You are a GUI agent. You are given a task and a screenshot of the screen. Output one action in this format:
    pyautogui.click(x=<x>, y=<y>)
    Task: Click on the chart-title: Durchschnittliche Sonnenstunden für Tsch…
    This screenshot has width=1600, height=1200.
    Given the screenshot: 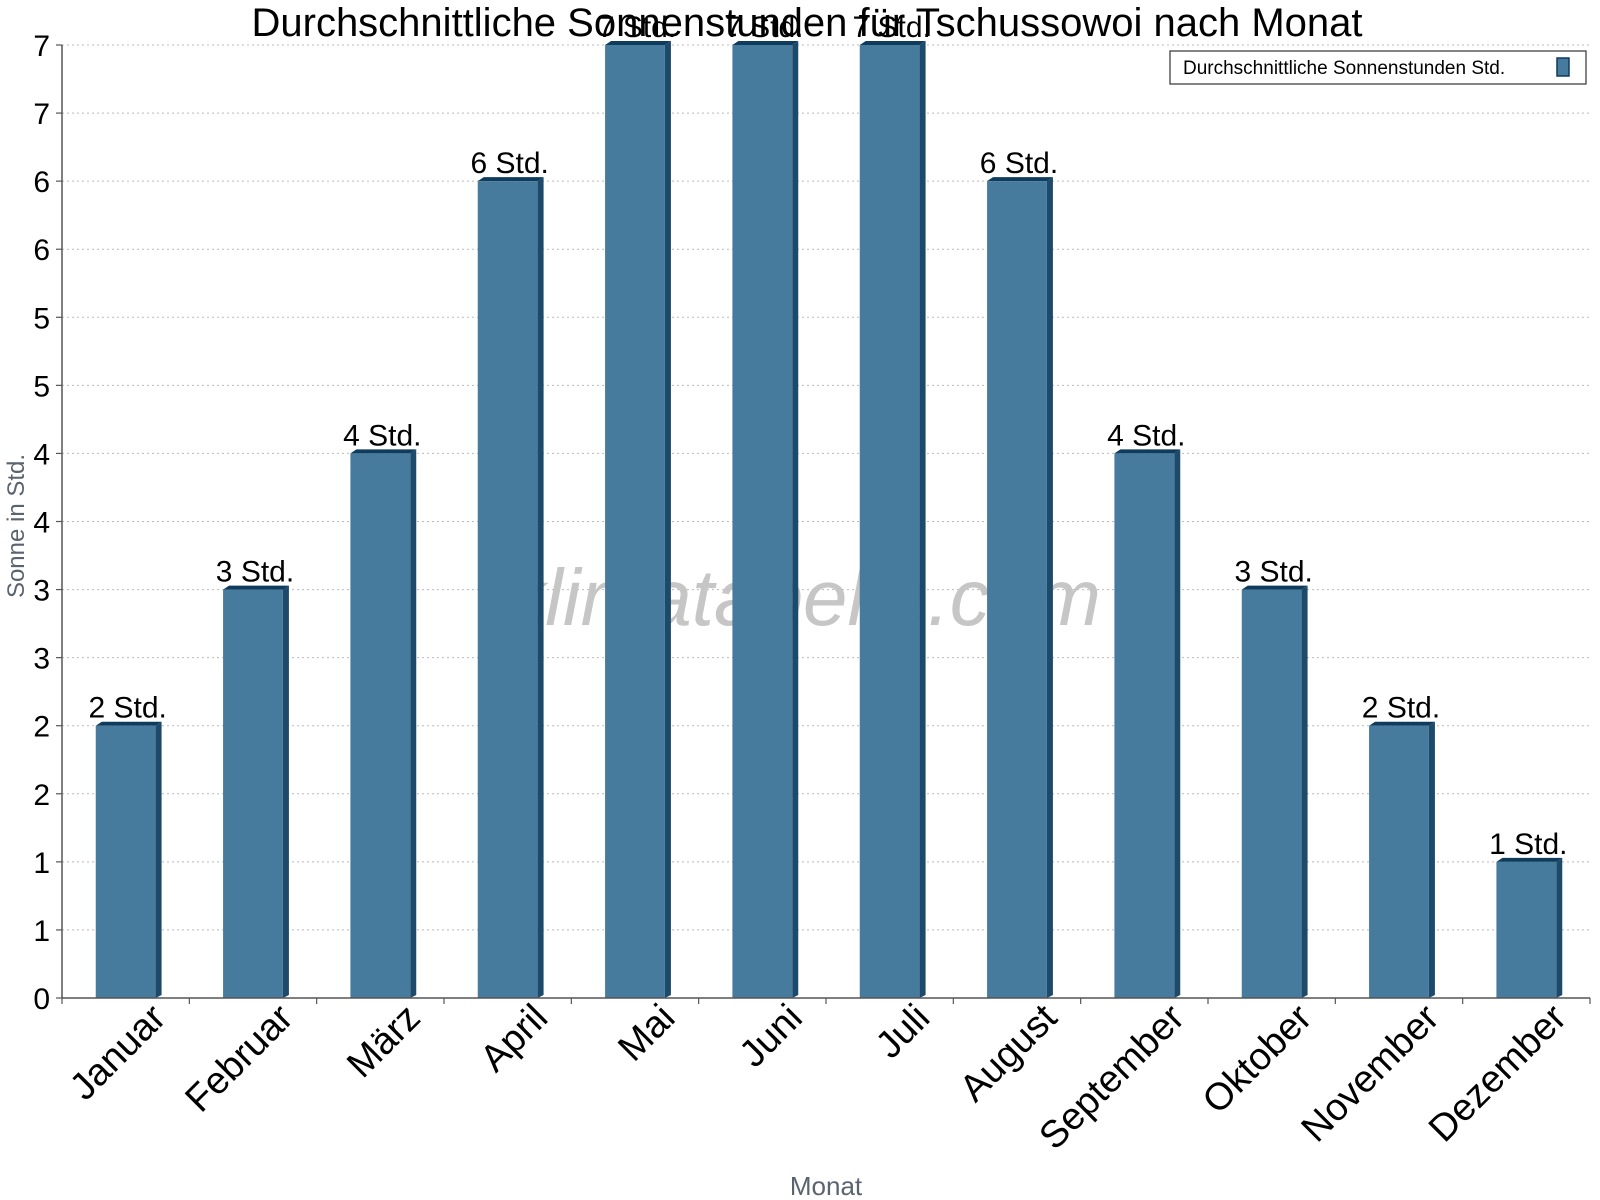 What is the action you would take?
    pyautogui.click(x=806, y=23)
    